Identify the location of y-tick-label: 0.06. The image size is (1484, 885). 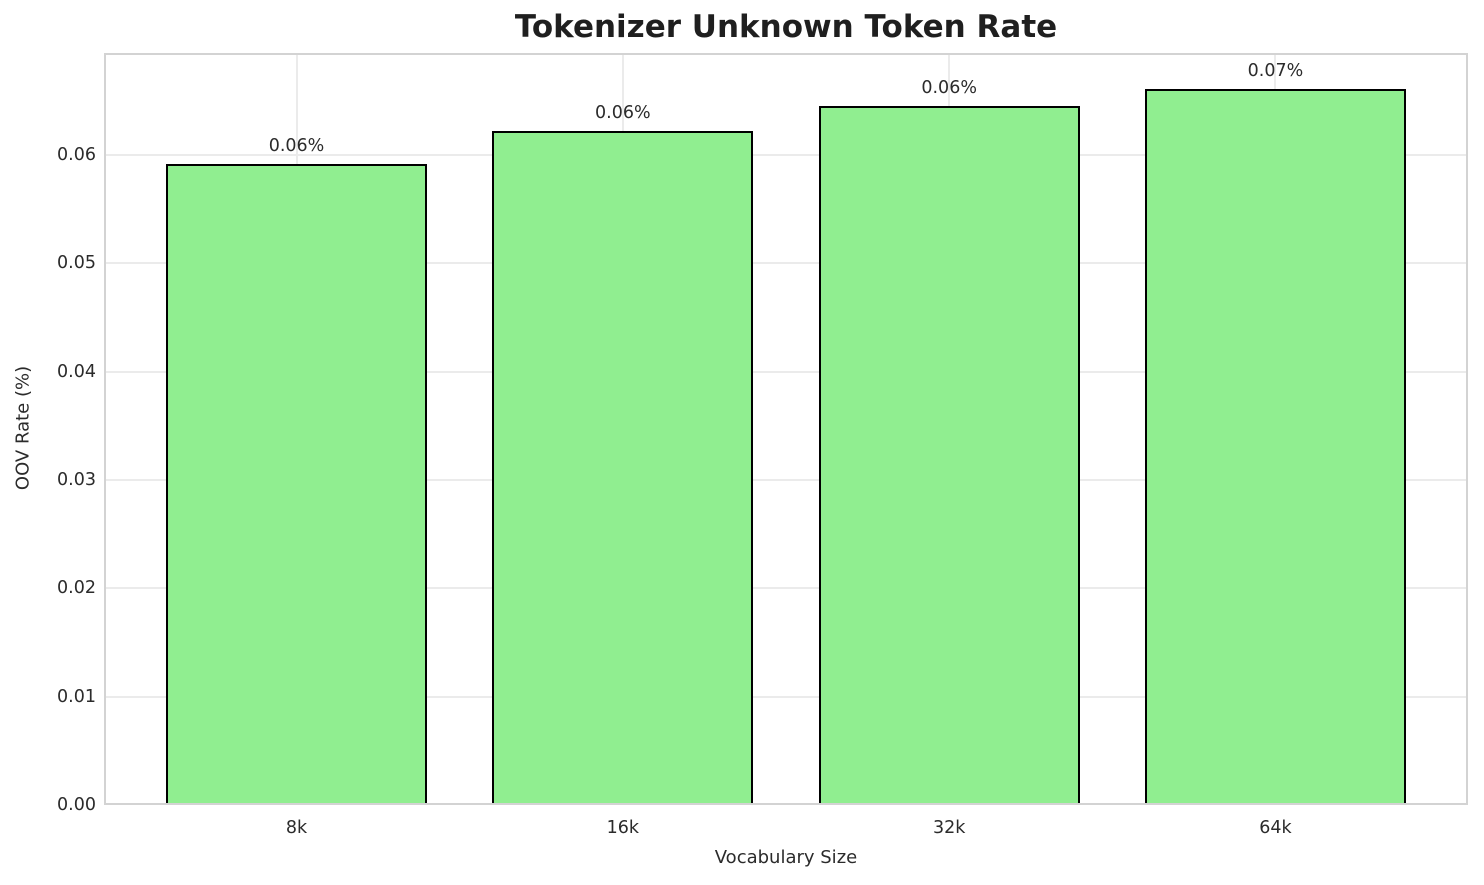
(76, 154).